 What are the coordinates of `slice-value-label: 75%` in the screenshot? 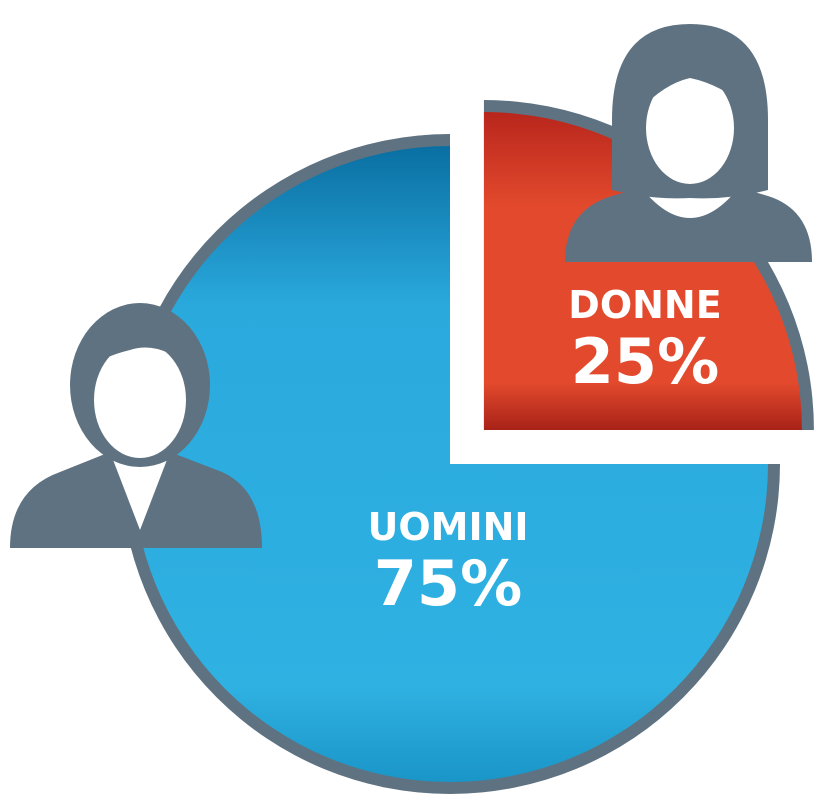 It's located at (448, 583).